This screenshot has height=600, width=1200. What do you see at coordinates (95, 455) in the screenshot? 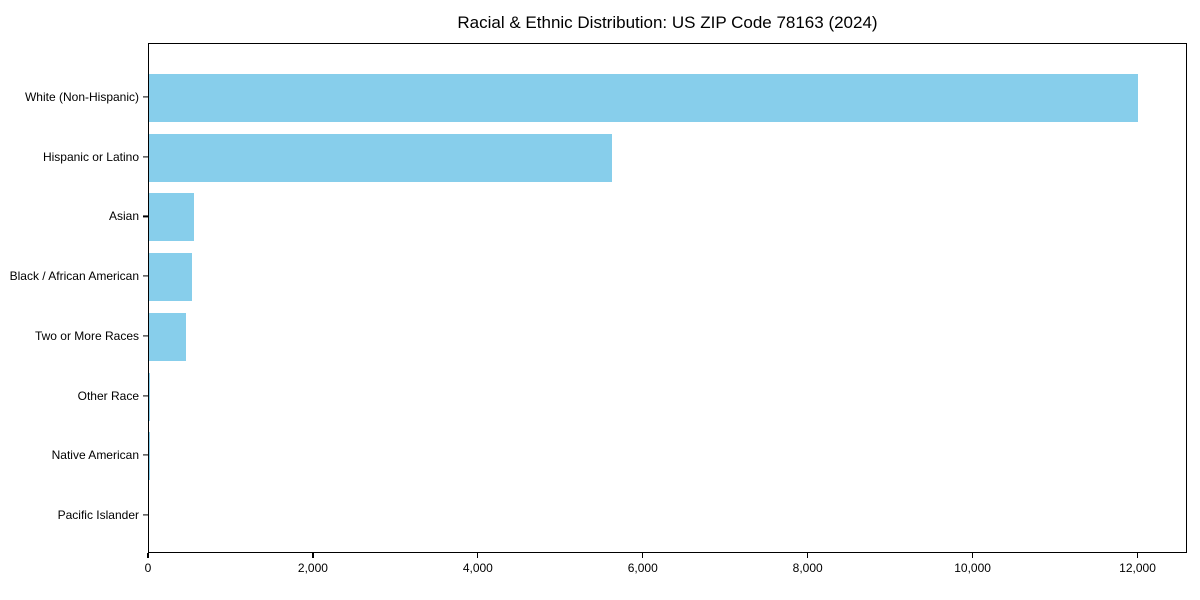
I see `y-tick-label: Native American` at bounding box center [95, 455].